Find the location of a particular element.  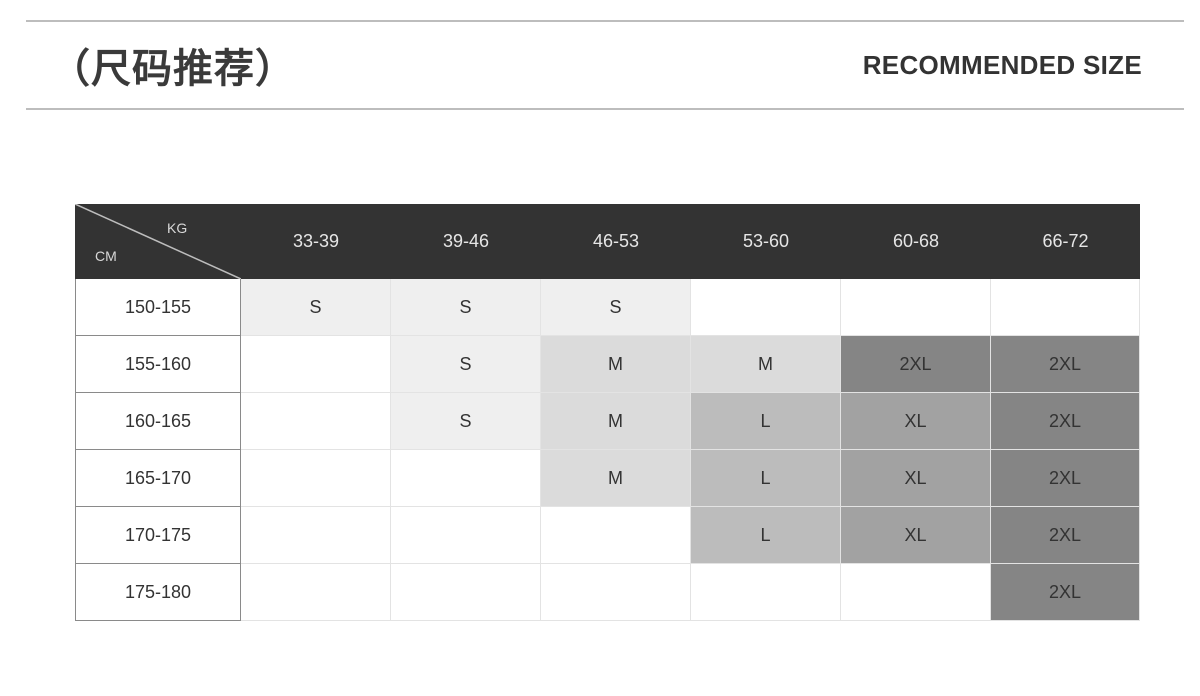

corner-cell: KG CM is located at coordinates (158, 241).